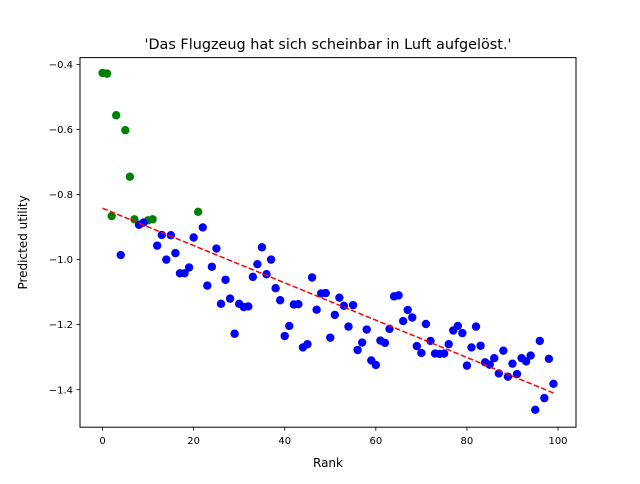  What do you see at coordinates (61, 325) in the screenshot?
I see `y-tick-label: −1.2` at bounding box center [61, 325].